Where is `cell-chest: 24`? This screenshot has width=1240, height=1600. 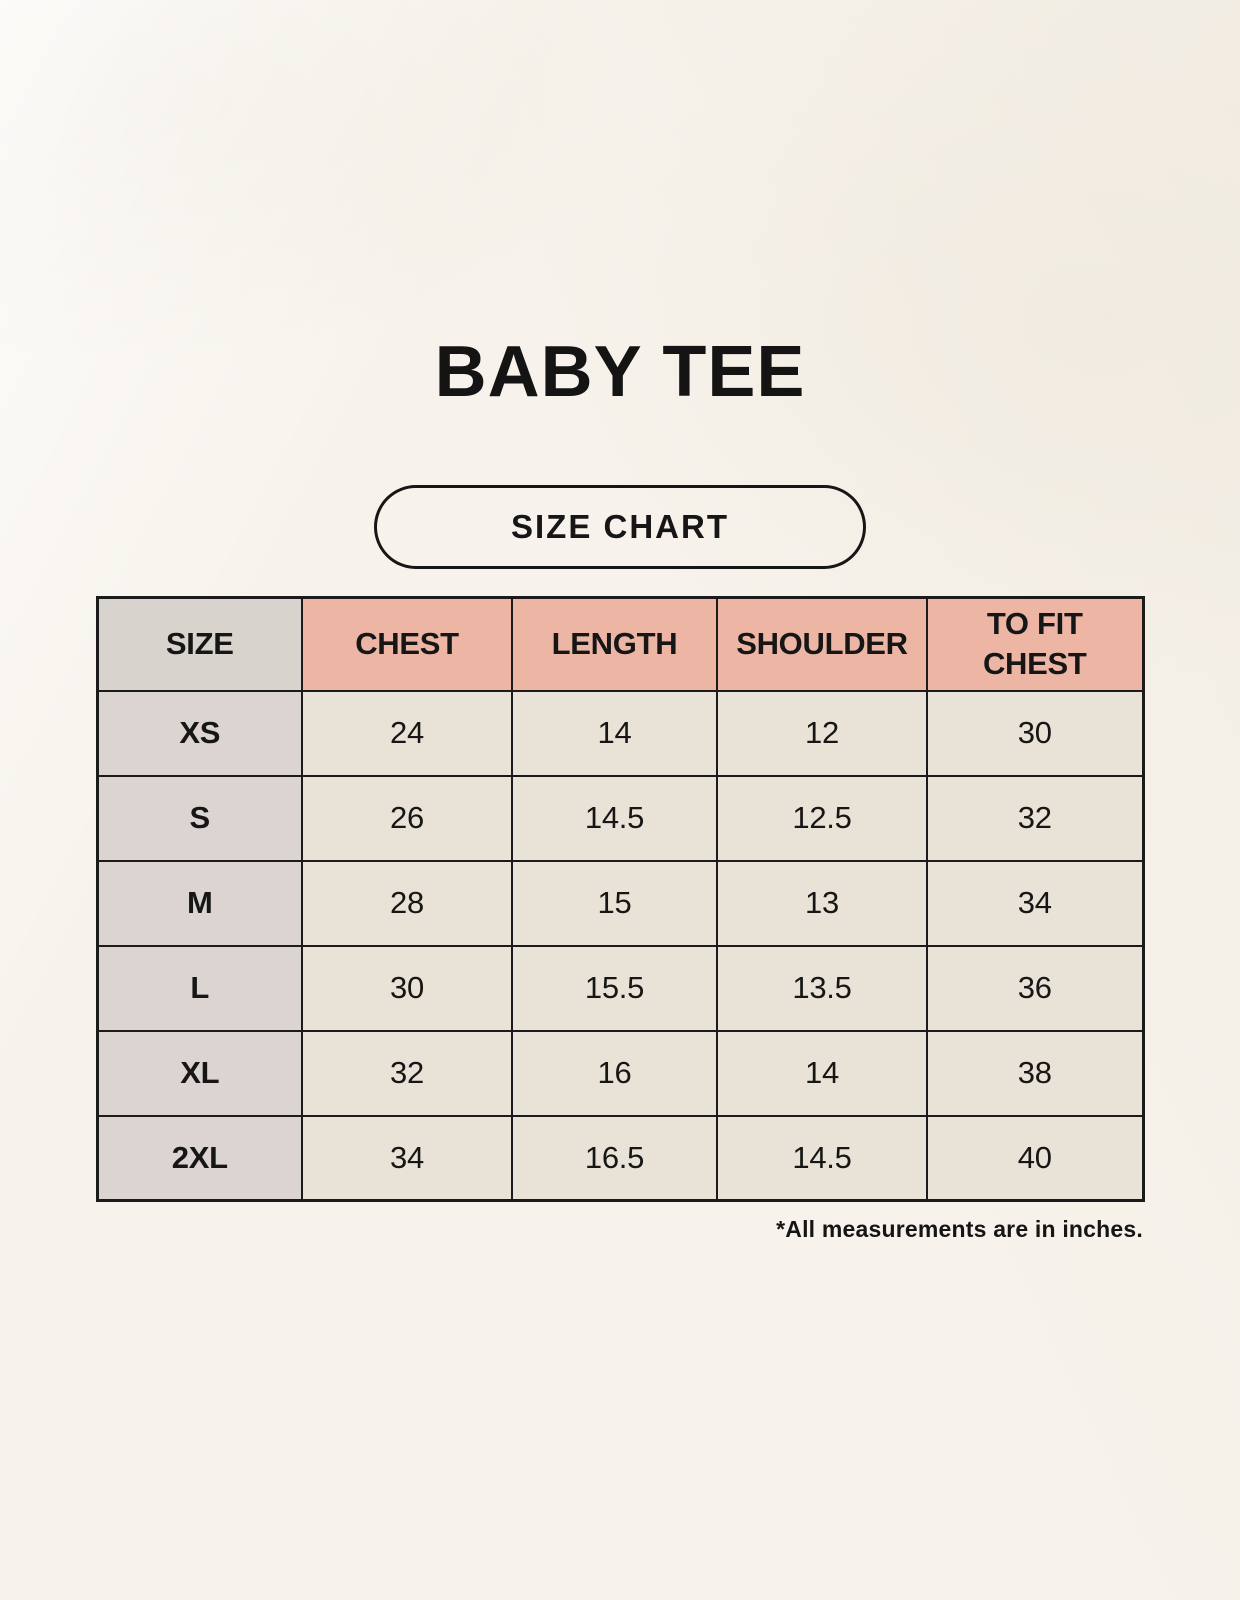
cell-chest: 24 is located at coordinates (407, 733).